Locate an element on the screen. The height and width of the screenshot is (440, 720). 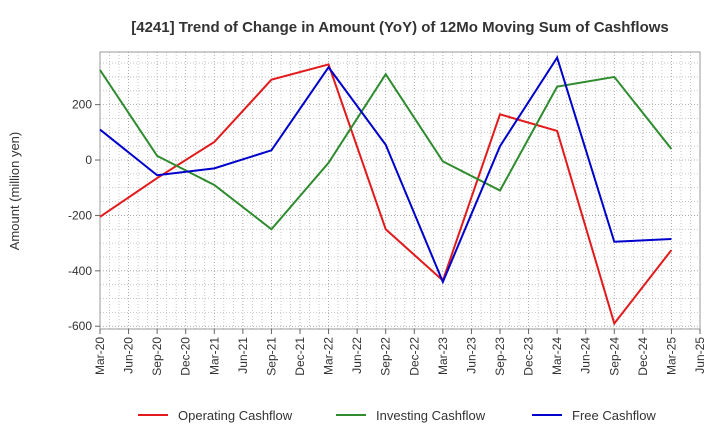
x-tick-label: Dec-23 is located at coordinates (529, 356).